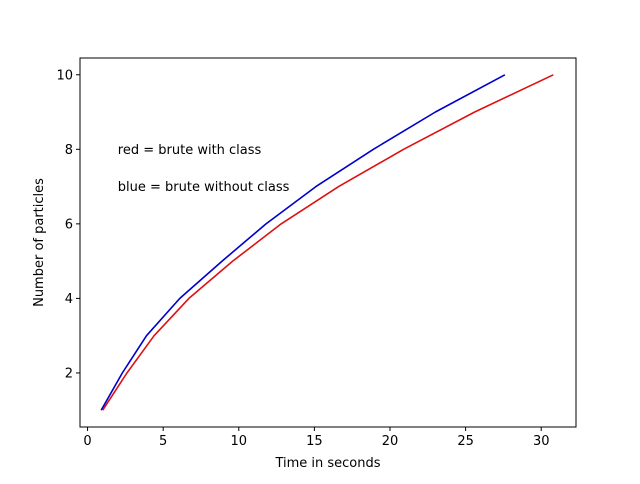  Describe the element at coordinates (87, 441) in the screenshot. I see `x-tick-label: 0` at that location.